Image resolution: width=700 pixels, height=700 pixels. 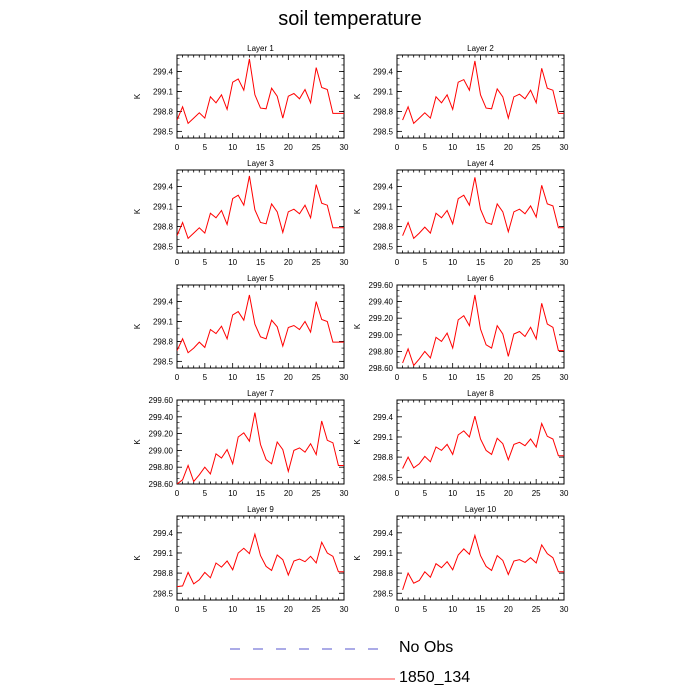 I want to click on panel-title: Layer 8, so click(x=480, y=393).